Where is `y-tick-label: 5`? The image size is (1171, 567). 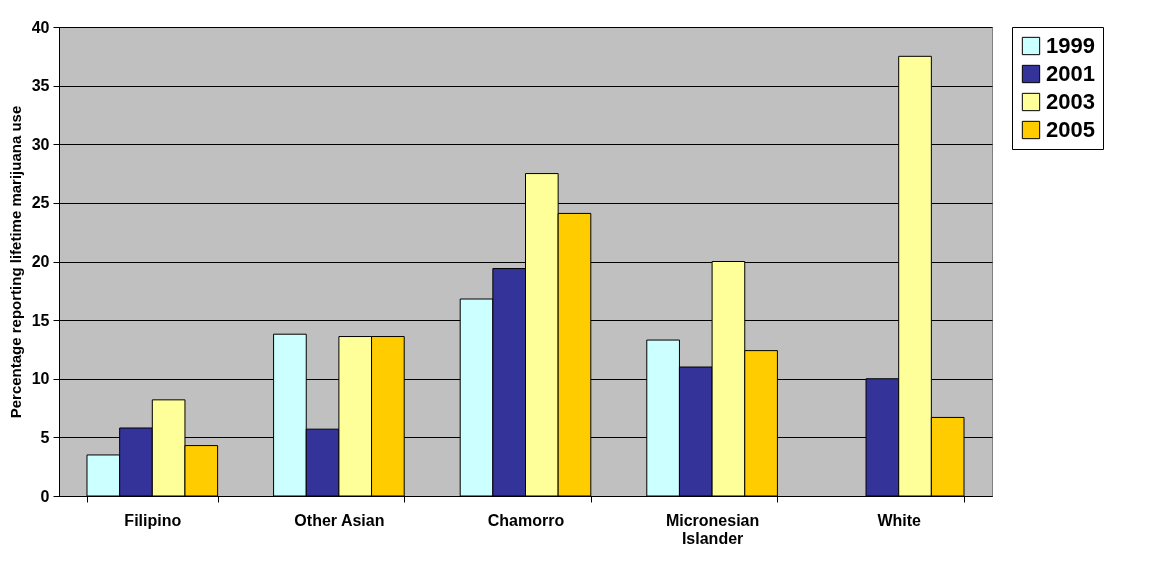 y-tick-label: 5 is located at coordinates (45, 437).